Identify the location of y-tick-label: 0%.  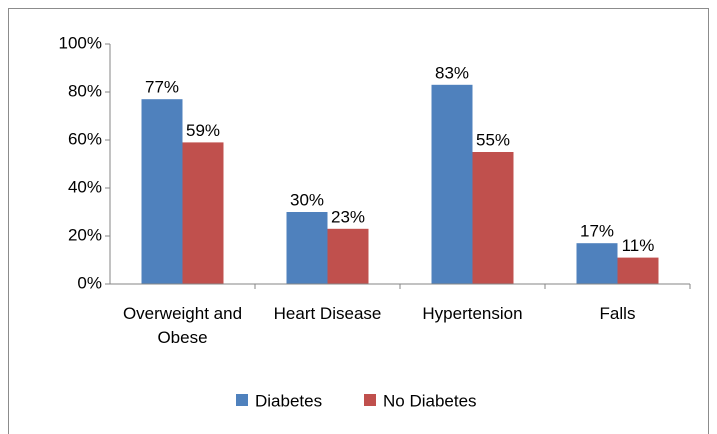
(89, 282).